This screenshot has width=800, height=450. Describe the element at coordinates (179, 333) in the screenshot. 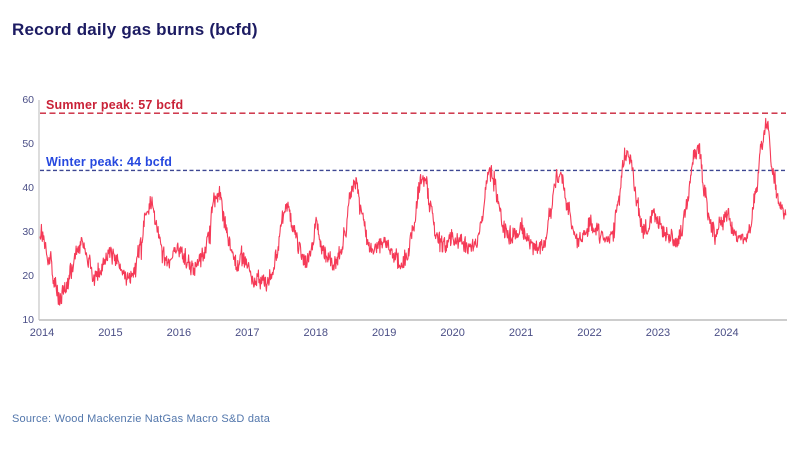

I see `x-tick-label: 2016` at that location.